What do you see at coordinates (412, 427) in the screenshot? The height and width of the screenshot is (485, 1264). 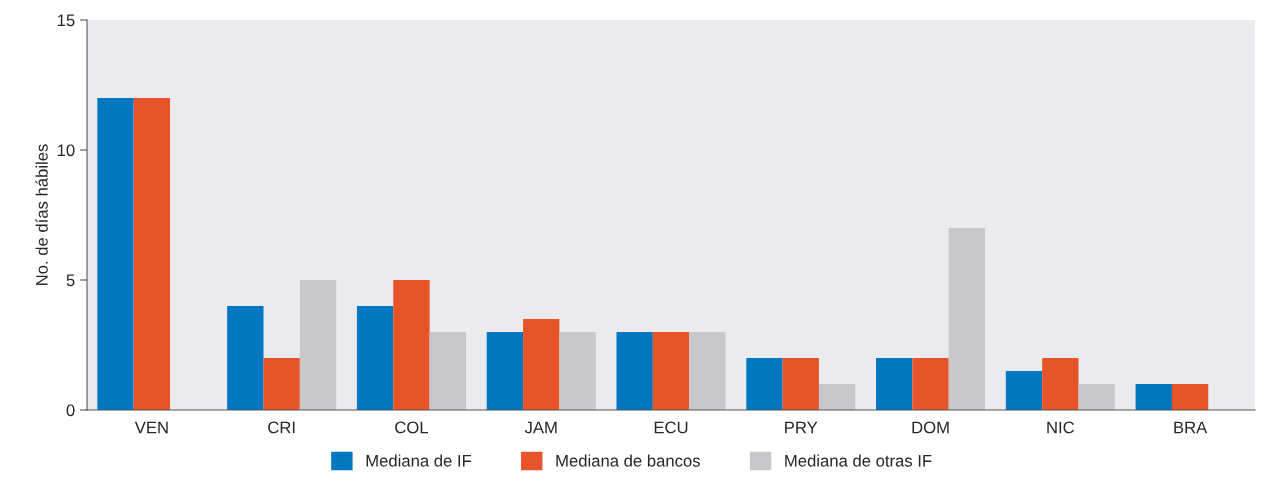 I see `x-tick-label: COL` at bounding box center [412, 427].